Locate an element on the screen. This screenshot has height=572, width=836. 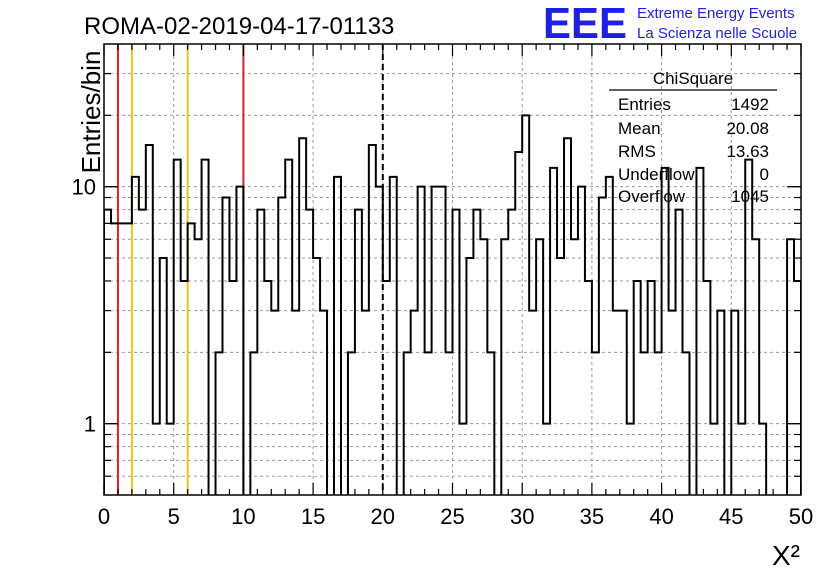
eee-logo-text: EEE is located at coordinates (585, 24).